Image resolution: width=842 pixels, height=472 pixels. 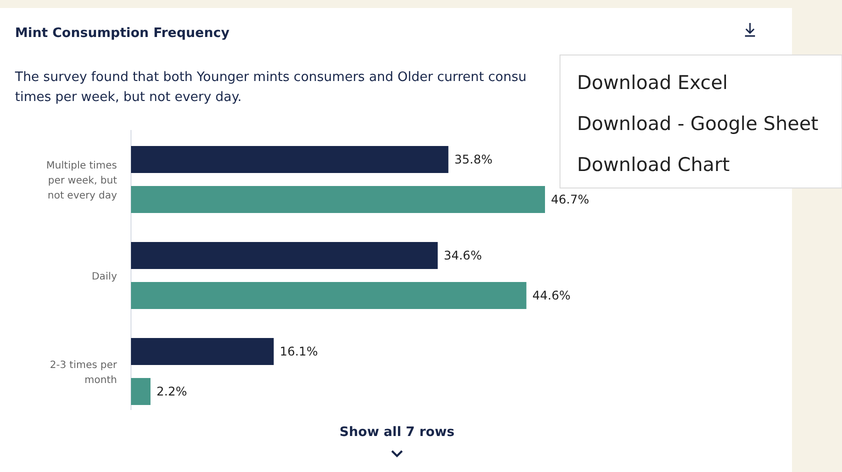 What do you see at coordinates (122, 33) in the screenshot?
I see `chart-title: Mint Consumption Frequency` at bounding box center [122, 33].